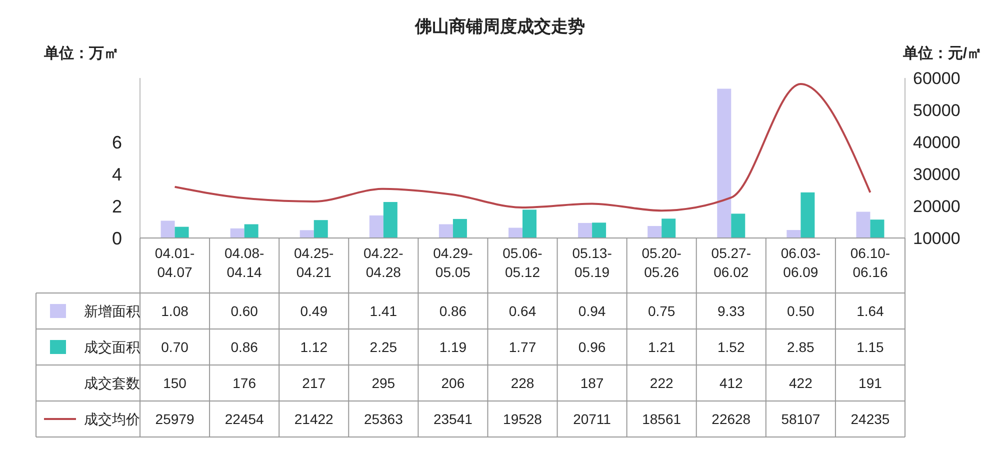 The height and width of the screenshot is (450, 1000). What do you see at coordinates (244, 382) in the screenshot?
I see `text: 176` at bounding box center [244, 382].